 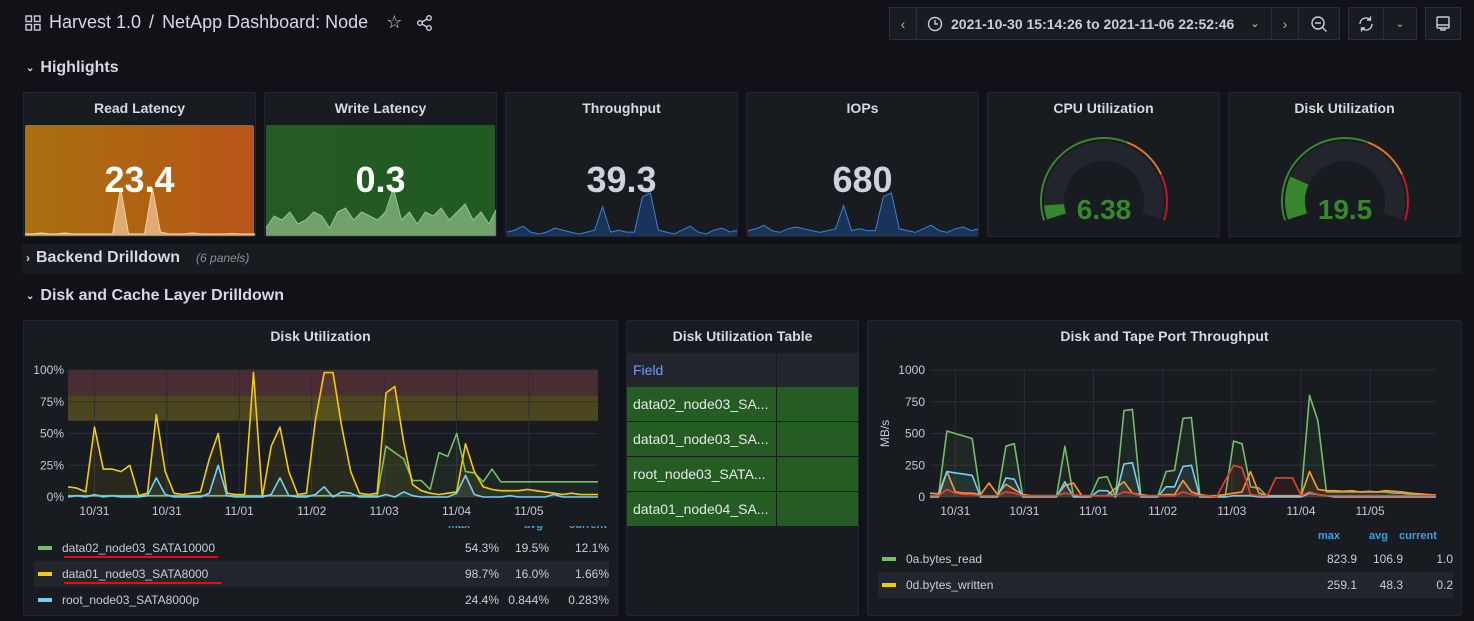 What do you see at coordinates (862, 108) in the screenshot?
I see `panel-title: IOPs` at bounding box center [862, 108].